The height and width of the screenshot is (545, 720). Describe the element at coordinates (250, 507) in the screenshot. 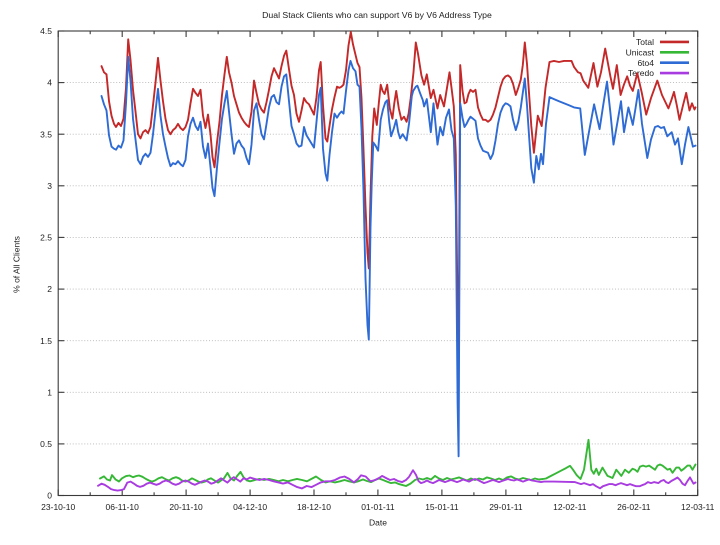

I see `svg-text: 04-12-10` at that location.